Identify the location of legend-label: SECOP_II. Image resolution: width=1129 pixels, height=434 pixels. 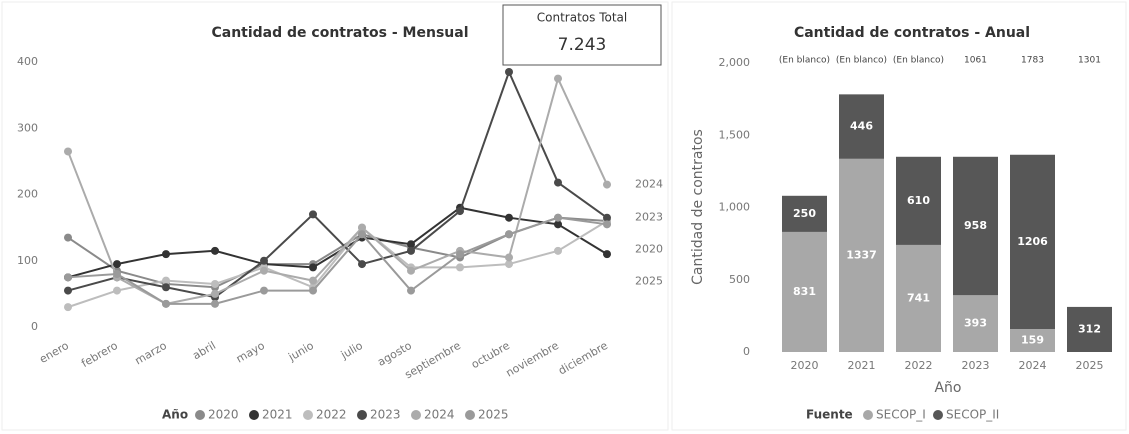
(972, 415).